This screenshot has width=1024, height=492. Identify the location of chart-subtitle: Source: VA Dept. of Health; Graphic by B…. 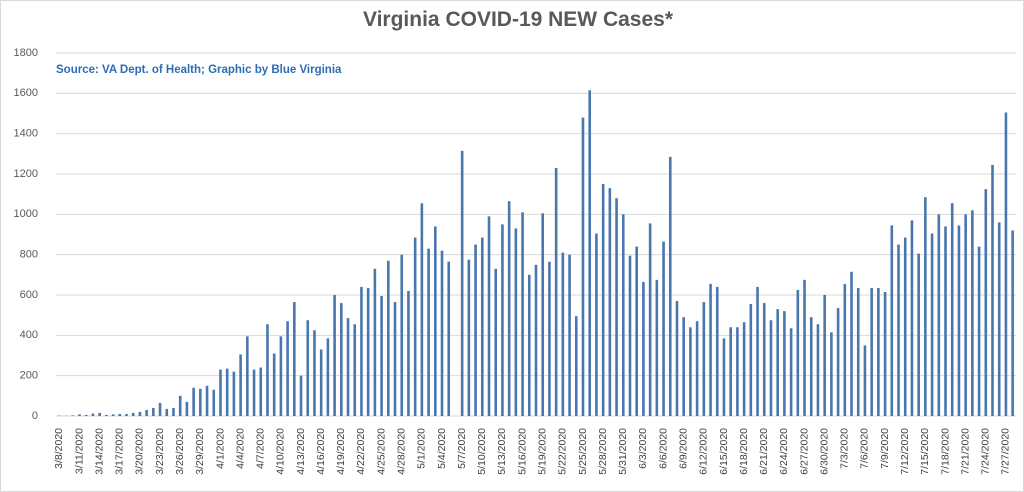
(199, 70).